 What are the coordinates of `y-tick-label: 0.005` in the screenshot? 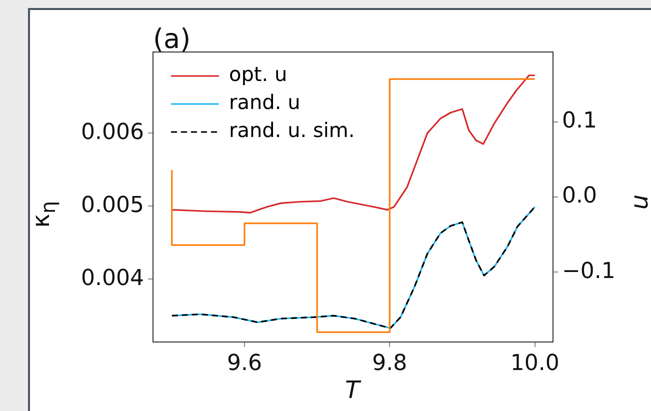 It's located at (112, 205).